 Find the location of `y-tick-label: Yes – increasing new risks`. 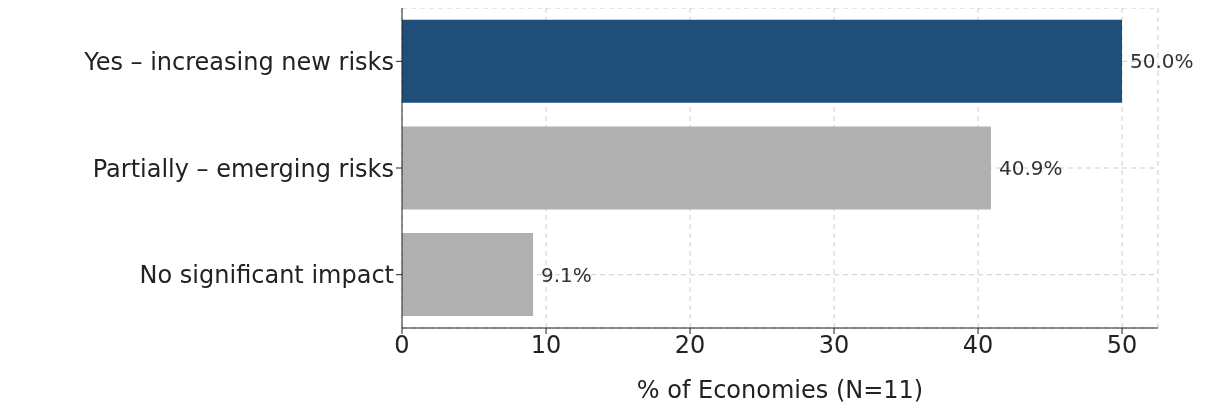

y-tick-label: Yes – increasing new risks is located at coordinates (238, 61).